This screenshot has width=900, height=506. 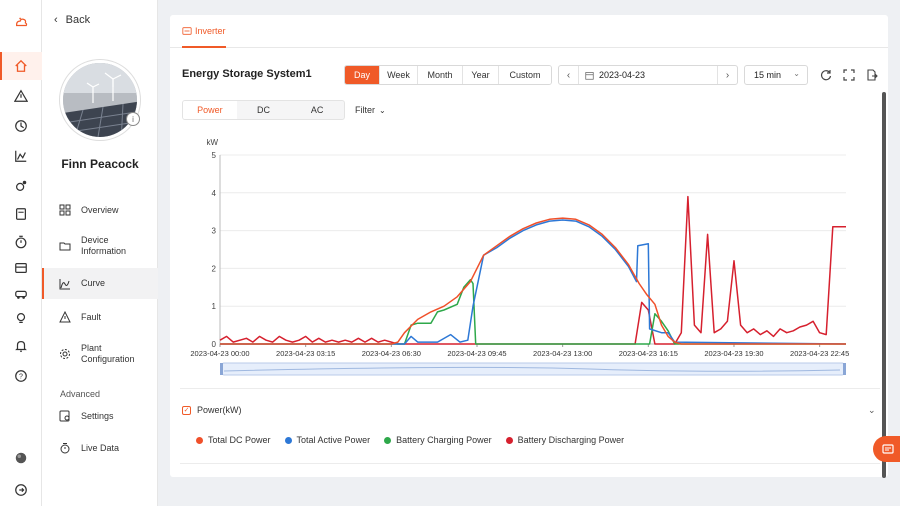 What do you see at coordinates (21, 66) in the screenshot?
I see `home-icon` at bounding box center [21, 66].